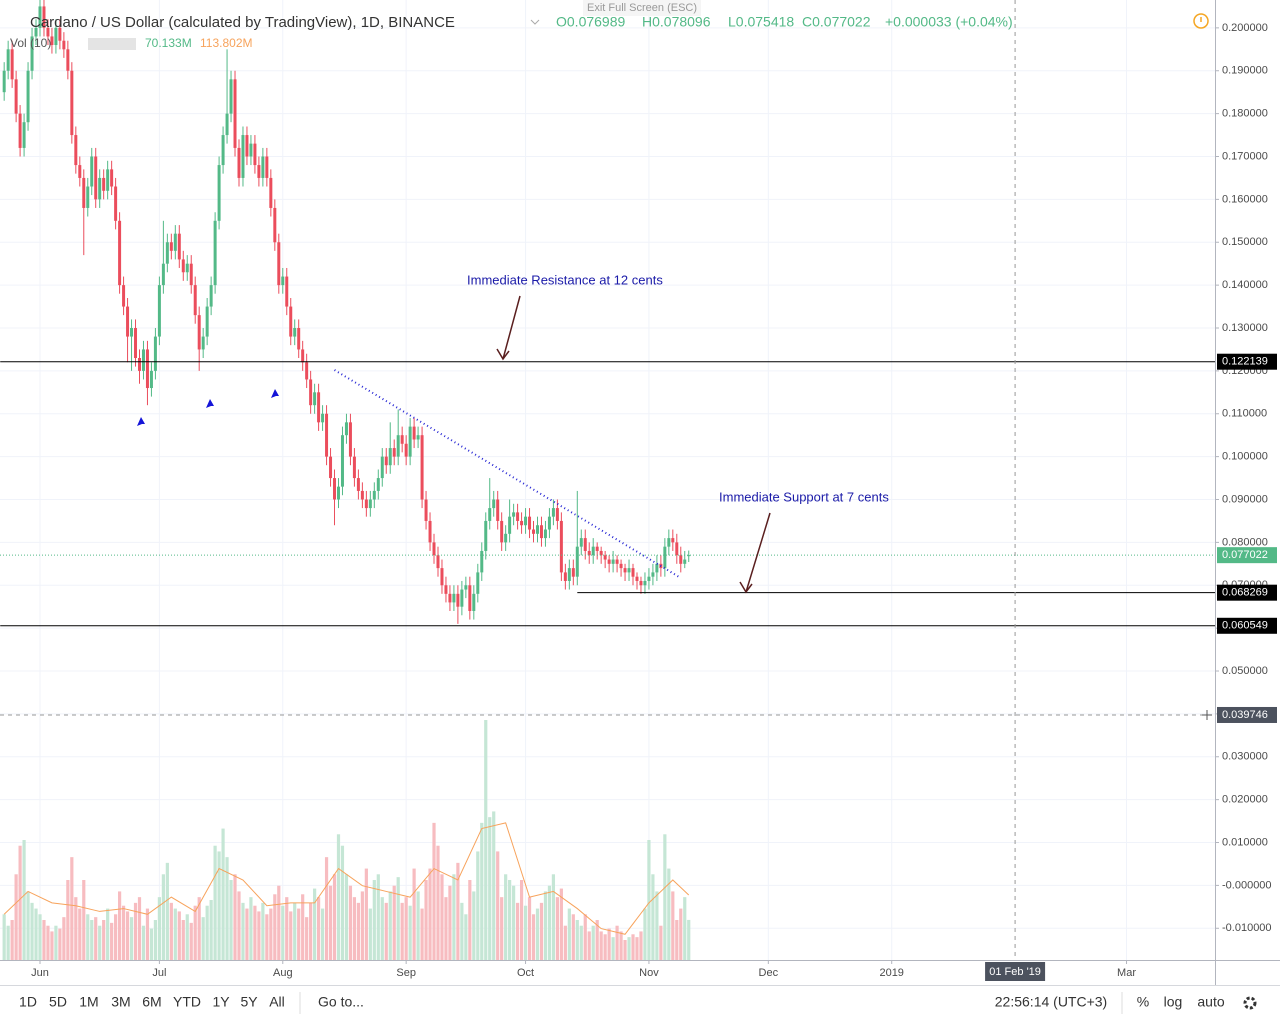  Describe the element at coordinates (28, 1002) in the screenshot. I see `range-button: 1D` at that location.